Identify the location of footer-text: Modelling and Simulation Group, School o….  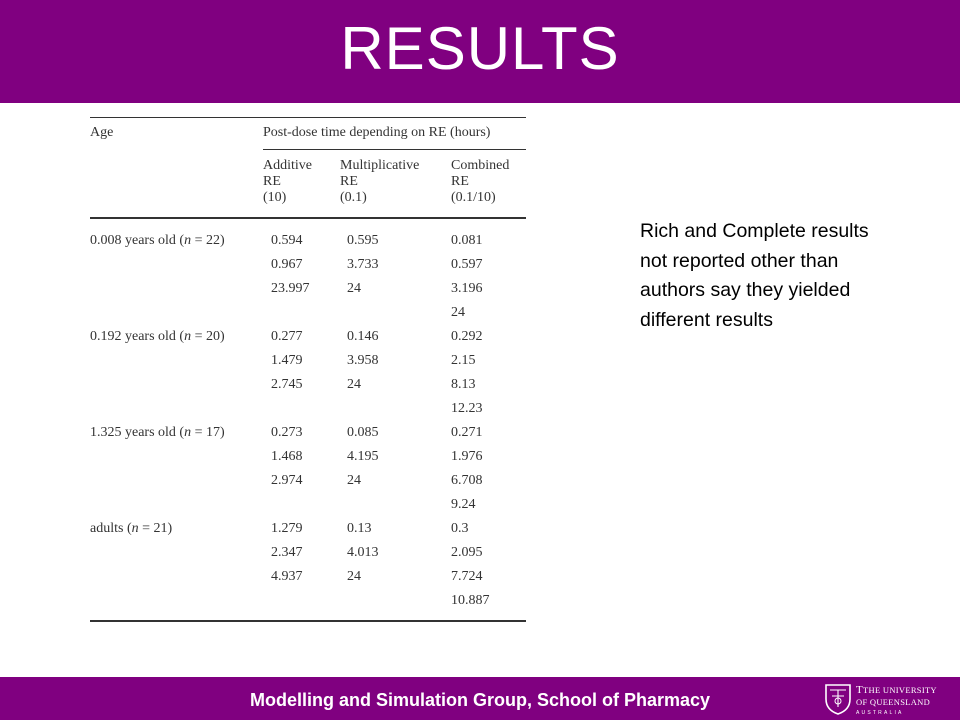
(480, 700).